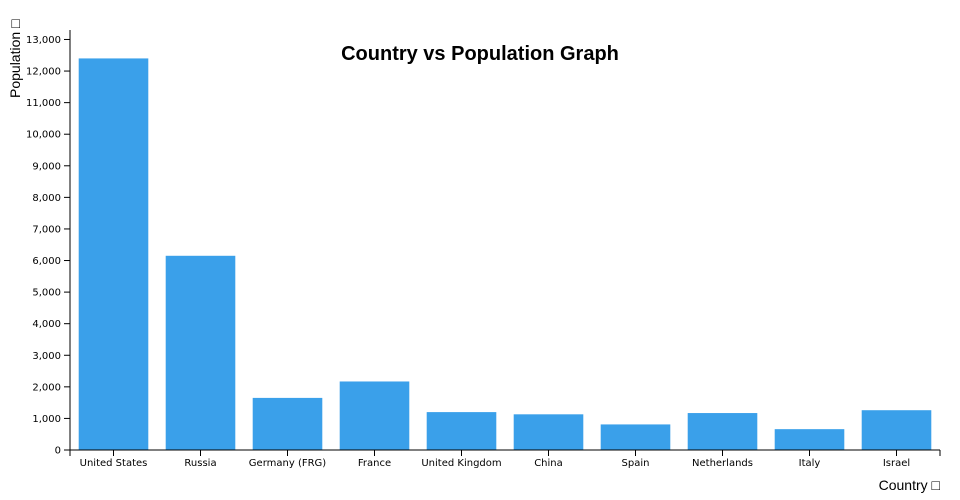 This screenshot has height=500, width=960. Describe the element at coordinates (46, 387) in the screenshot. I see `y-tick-label: 2,000` at that location.